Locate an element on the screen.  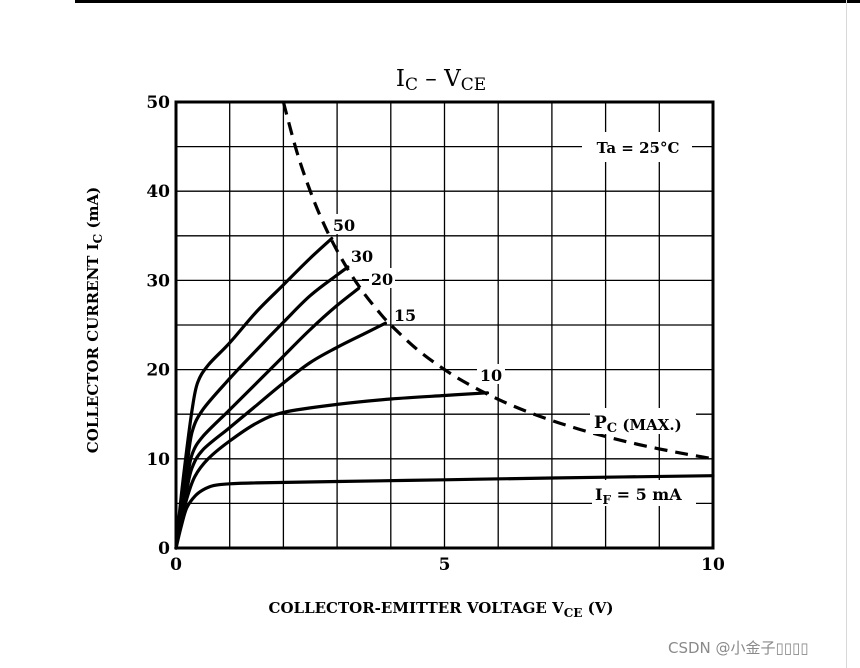
x-tick-label: 0 is located at coordinates (176, 565).